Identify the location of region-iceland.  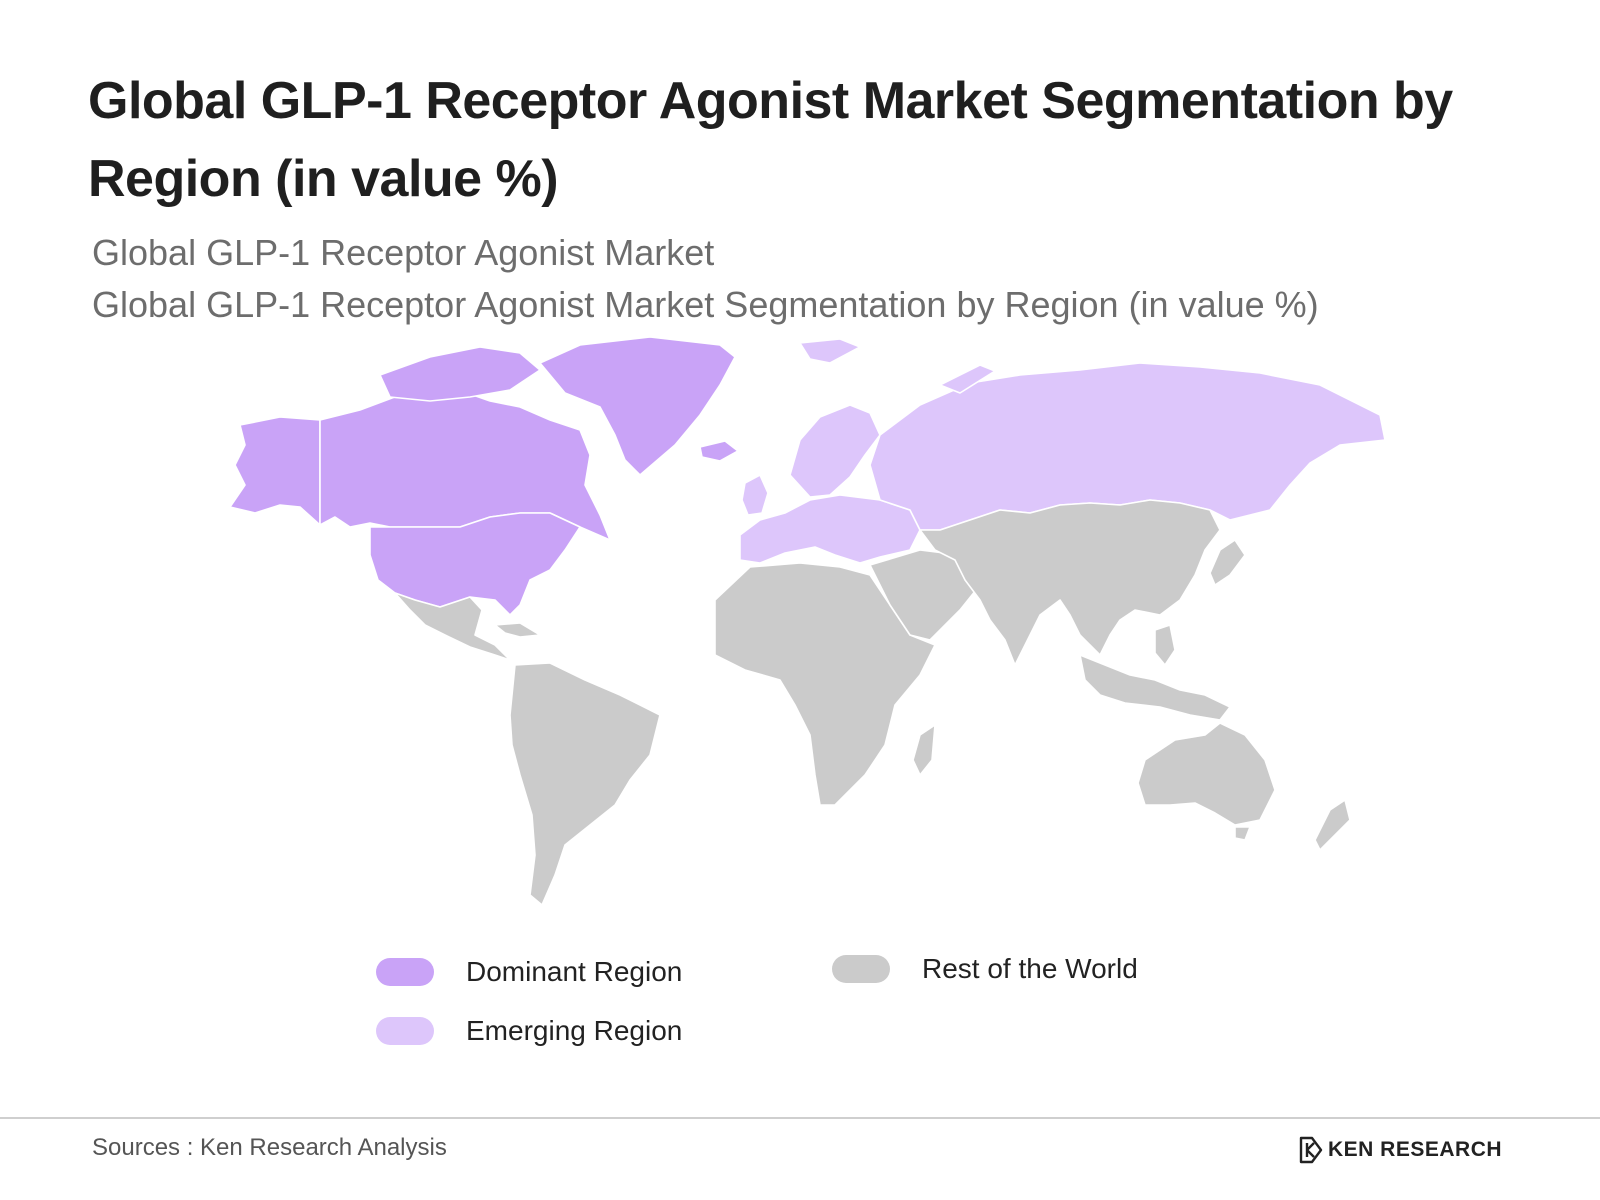
(719, 451).